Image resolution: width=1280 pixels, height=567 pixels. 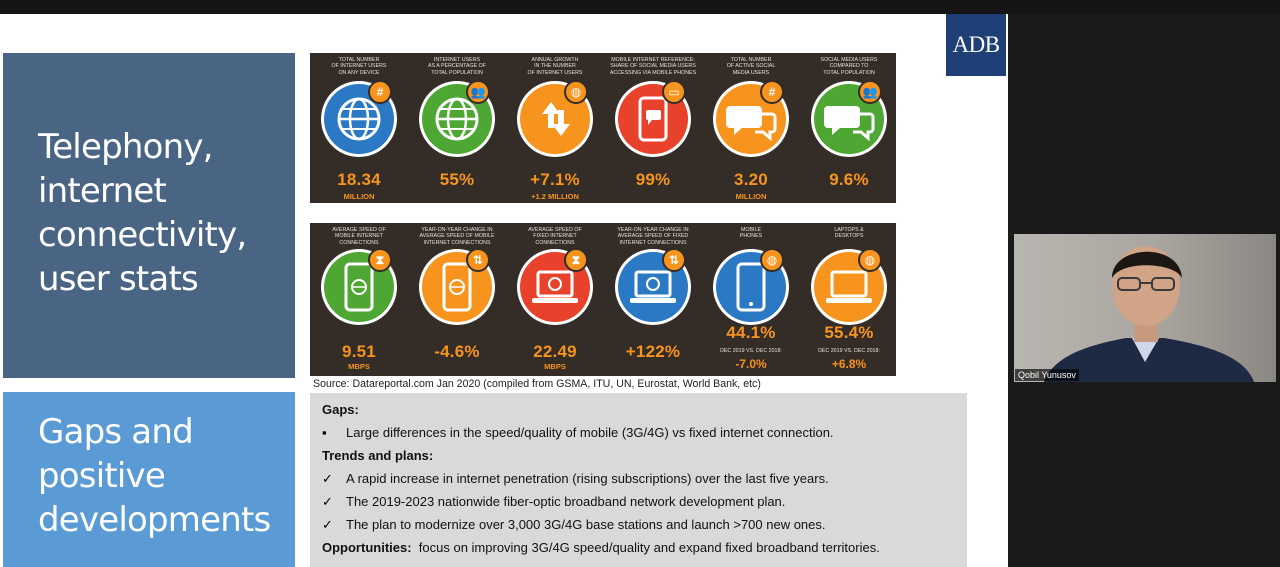 I want to click on stat-value: 55%, so click(x=457, y=179).